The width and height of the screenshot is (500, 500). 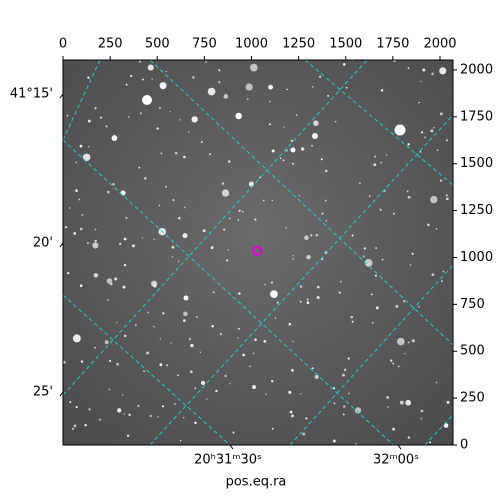 I want to click on x-tick-label: 250, so click(x=110, y=44).